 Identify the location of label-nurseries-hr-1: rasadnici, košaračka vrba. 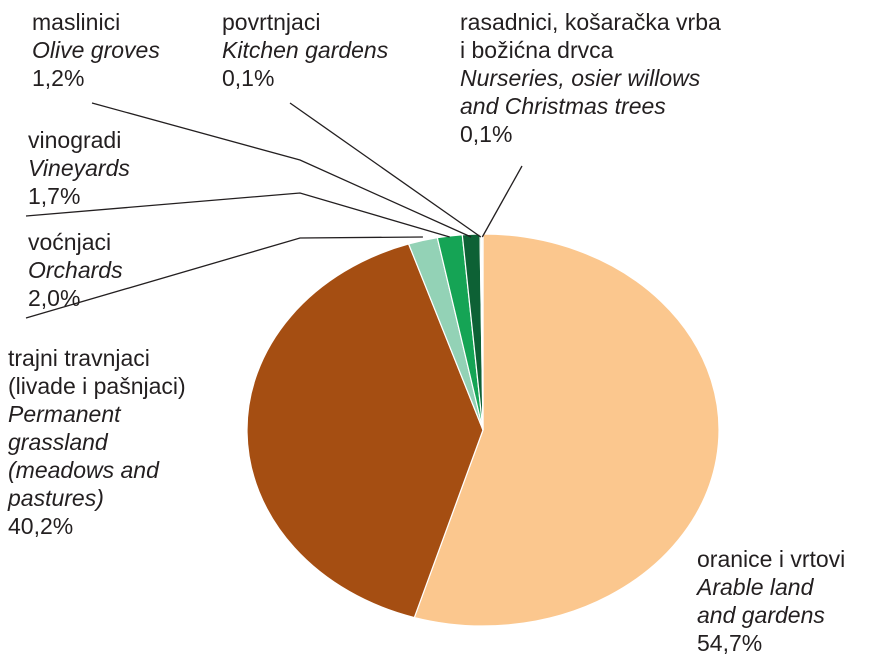
(590, 22).